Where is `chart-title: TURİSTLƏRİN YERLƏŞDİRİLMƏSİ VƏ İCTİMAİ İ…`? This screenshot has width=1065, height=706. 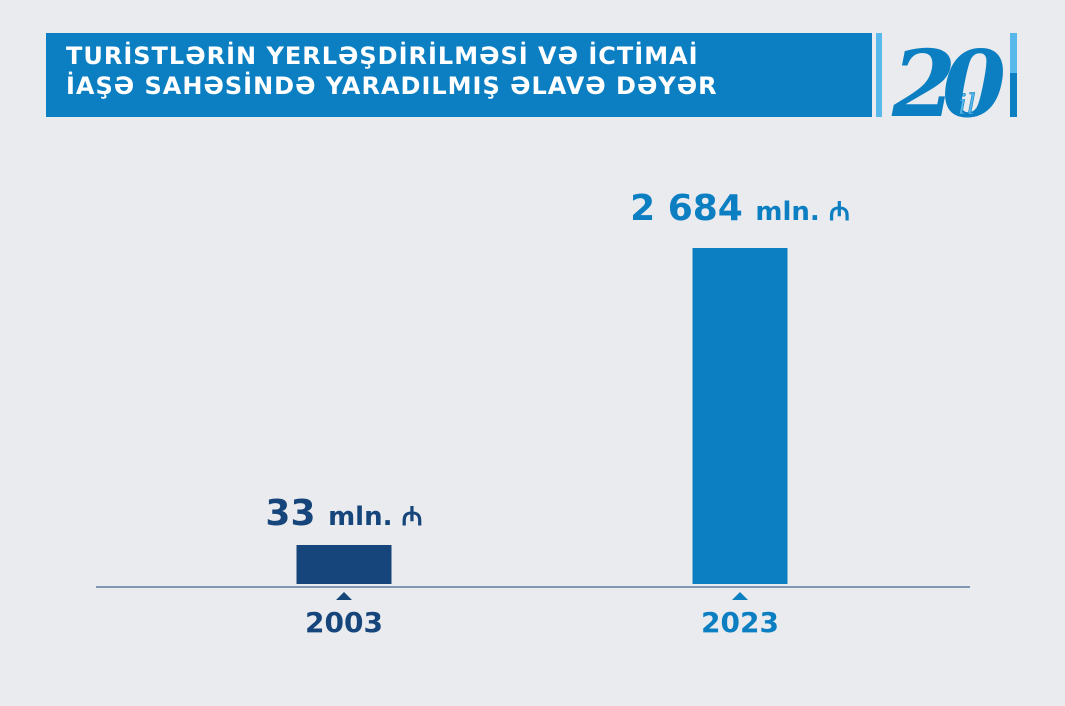 chart-title: TURİSTLƏRİN YERLƏŞDİRİLMƏSİ VƏ İCTİMAİ İ… is located at coordinates (392, 71).